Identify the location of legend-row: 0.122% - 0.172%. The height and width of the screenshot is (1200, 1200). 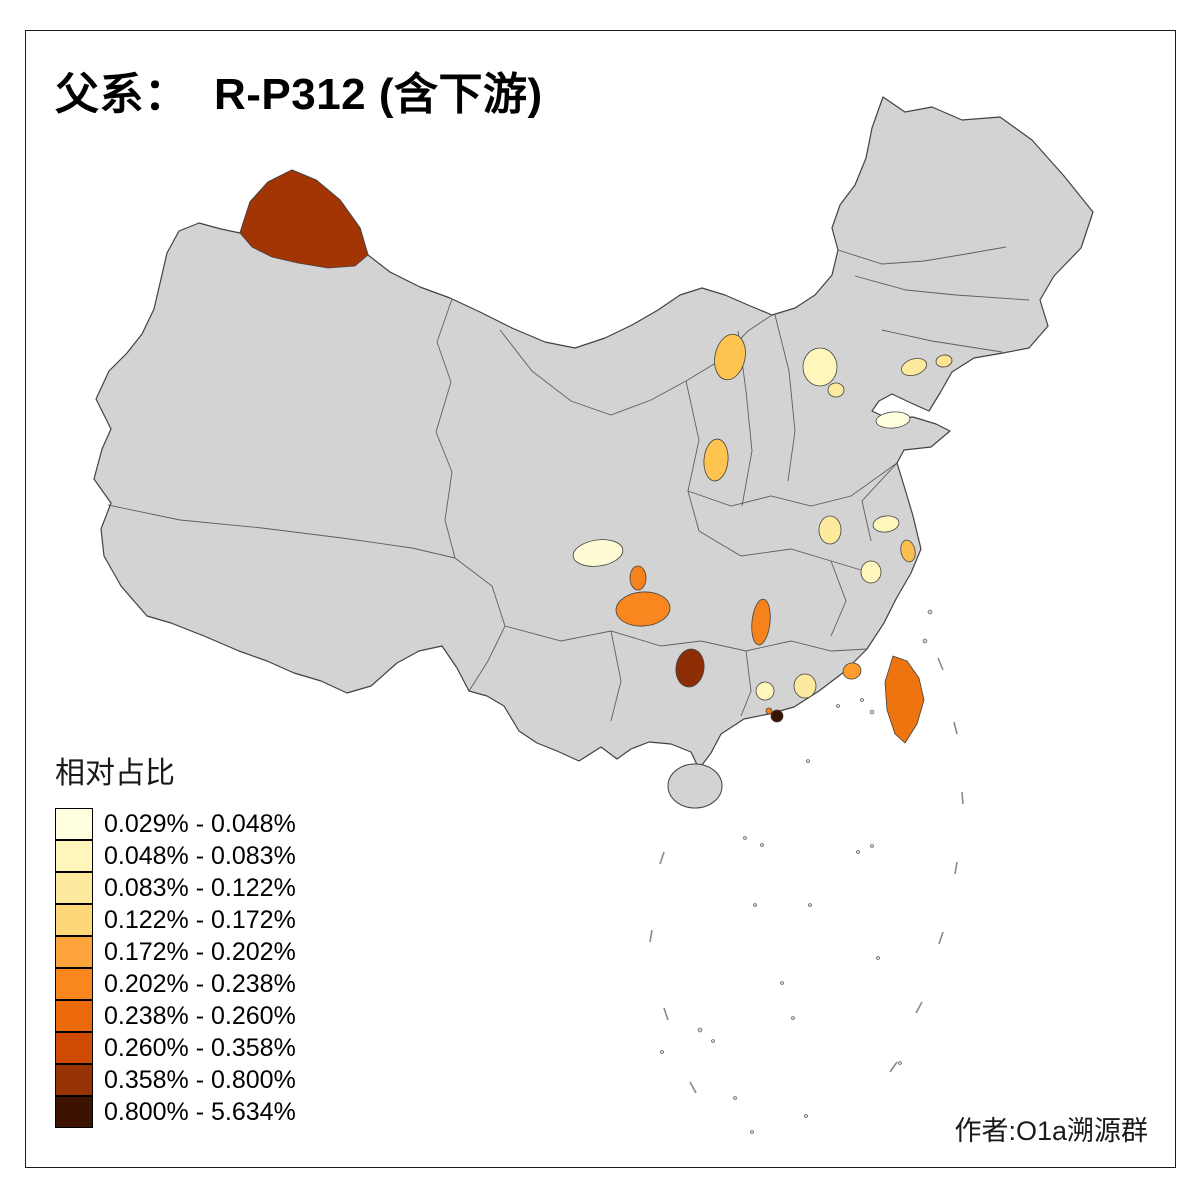
(175, 920).